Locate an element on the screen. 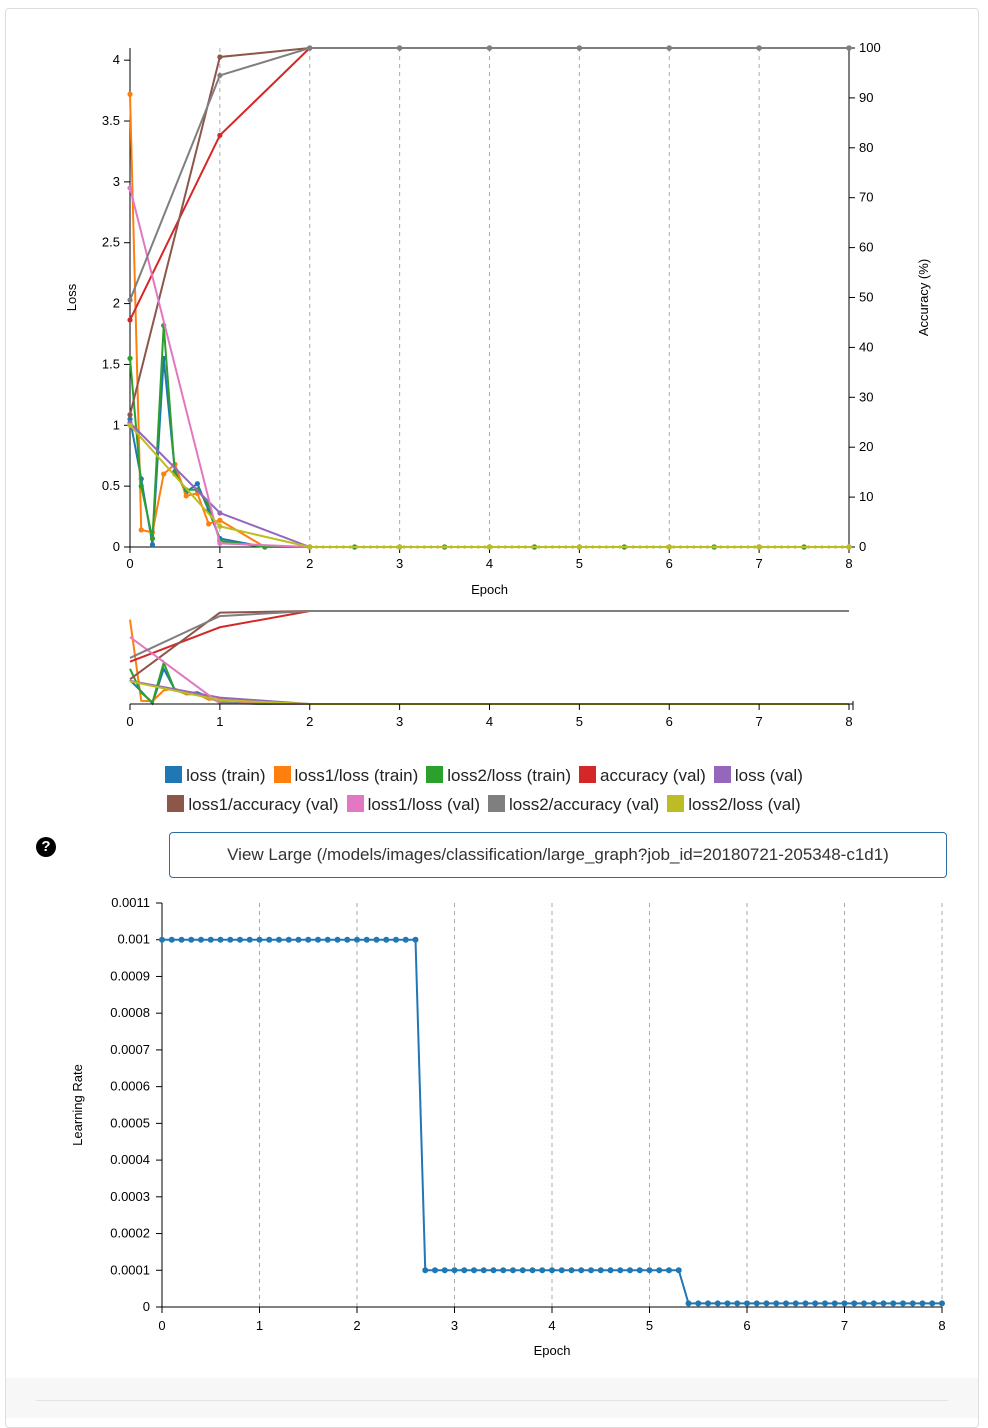  data-point-loss-val is located at coordinates (220, 513).